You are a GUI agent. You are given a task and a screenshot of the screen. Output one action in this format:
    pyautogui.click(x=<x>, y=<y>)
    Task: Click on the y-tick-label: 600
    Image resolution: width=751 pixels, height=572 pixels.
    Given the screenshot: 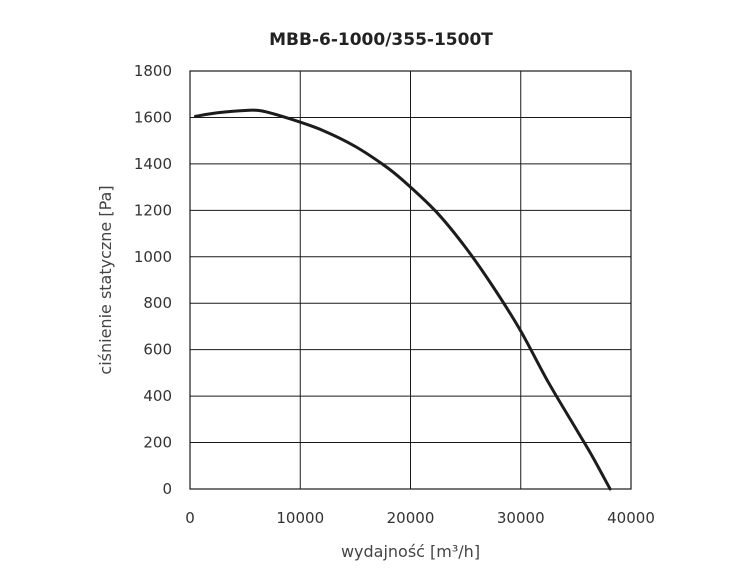 What is the action you would take?
    pyautogui.click(x=157, y=350)
    